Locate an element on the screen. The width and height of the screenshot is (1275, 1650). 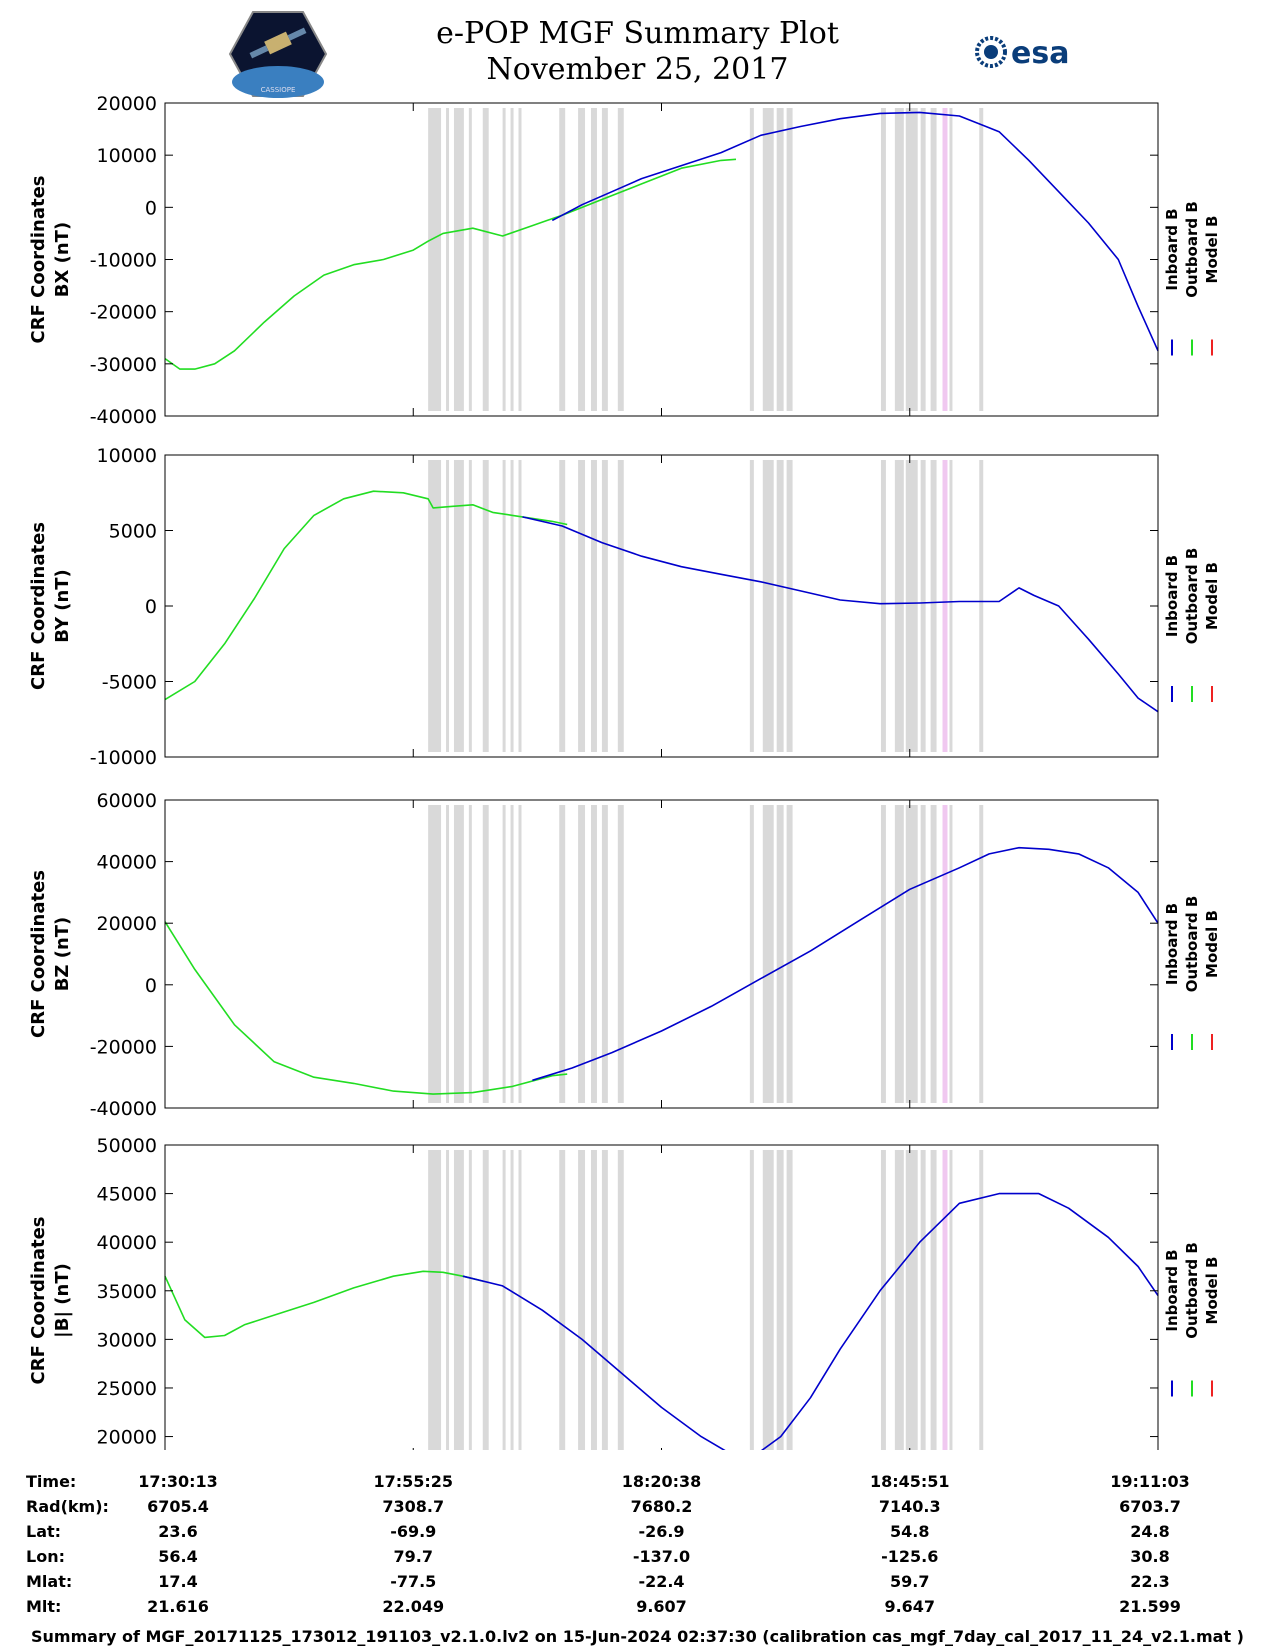
plot-frame-bg is located at coordinates (661, 606).